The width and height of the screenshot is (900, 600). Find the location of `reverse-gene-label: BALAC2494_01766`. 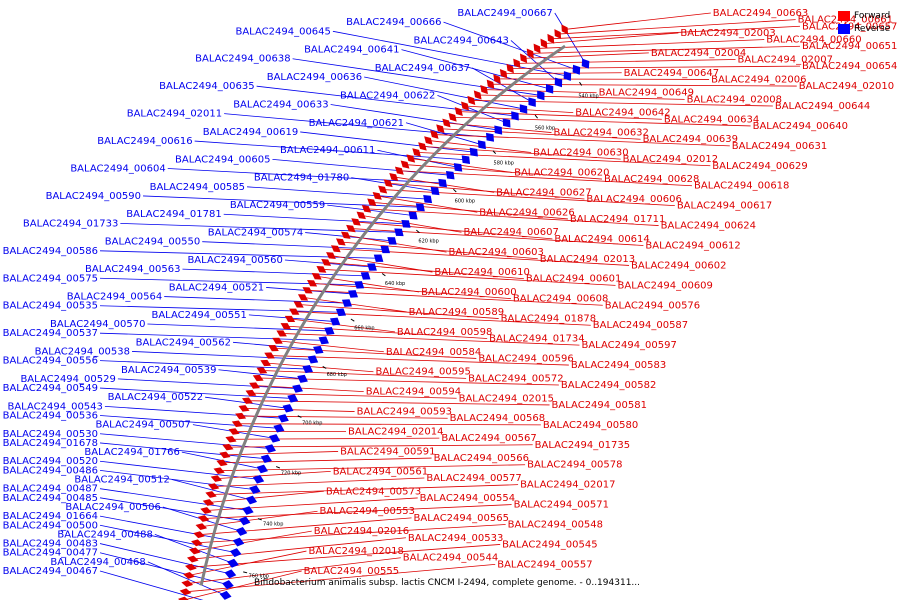

reverse-gene-label: BALAC2494_01766 is located at coordinates (131, 452).